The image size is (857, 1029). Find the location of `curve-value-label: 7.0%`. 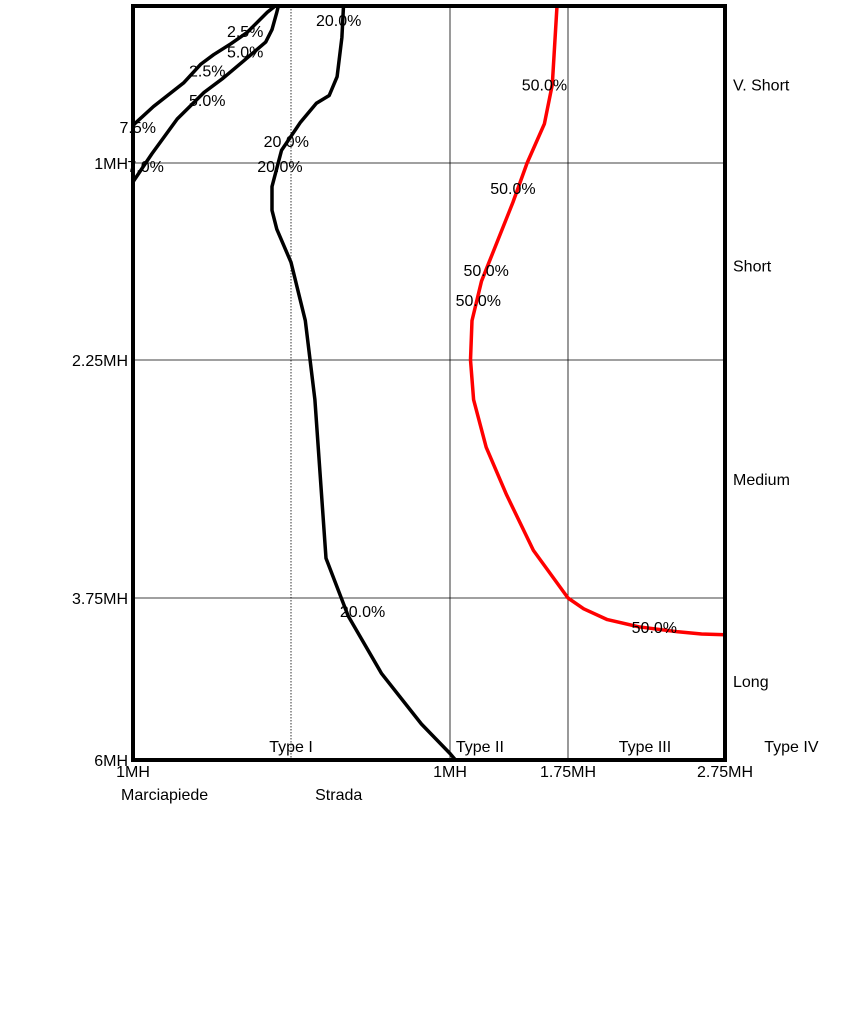

curve-value-label: 7.0% is located at coordinates (145, 167).